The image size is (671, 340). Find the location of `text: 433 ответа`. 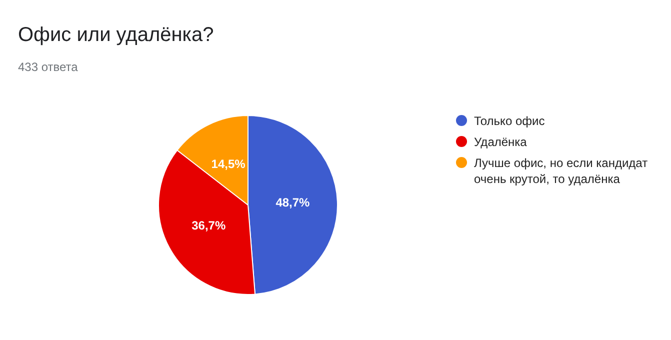

text: 433 ответа is located at coordinates (48, 67).